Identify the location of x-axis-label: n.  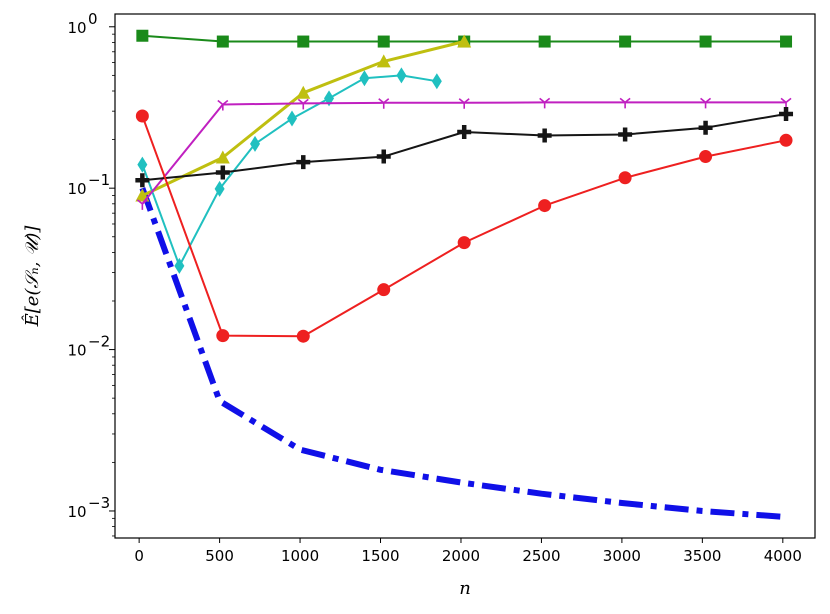
(465, 588).